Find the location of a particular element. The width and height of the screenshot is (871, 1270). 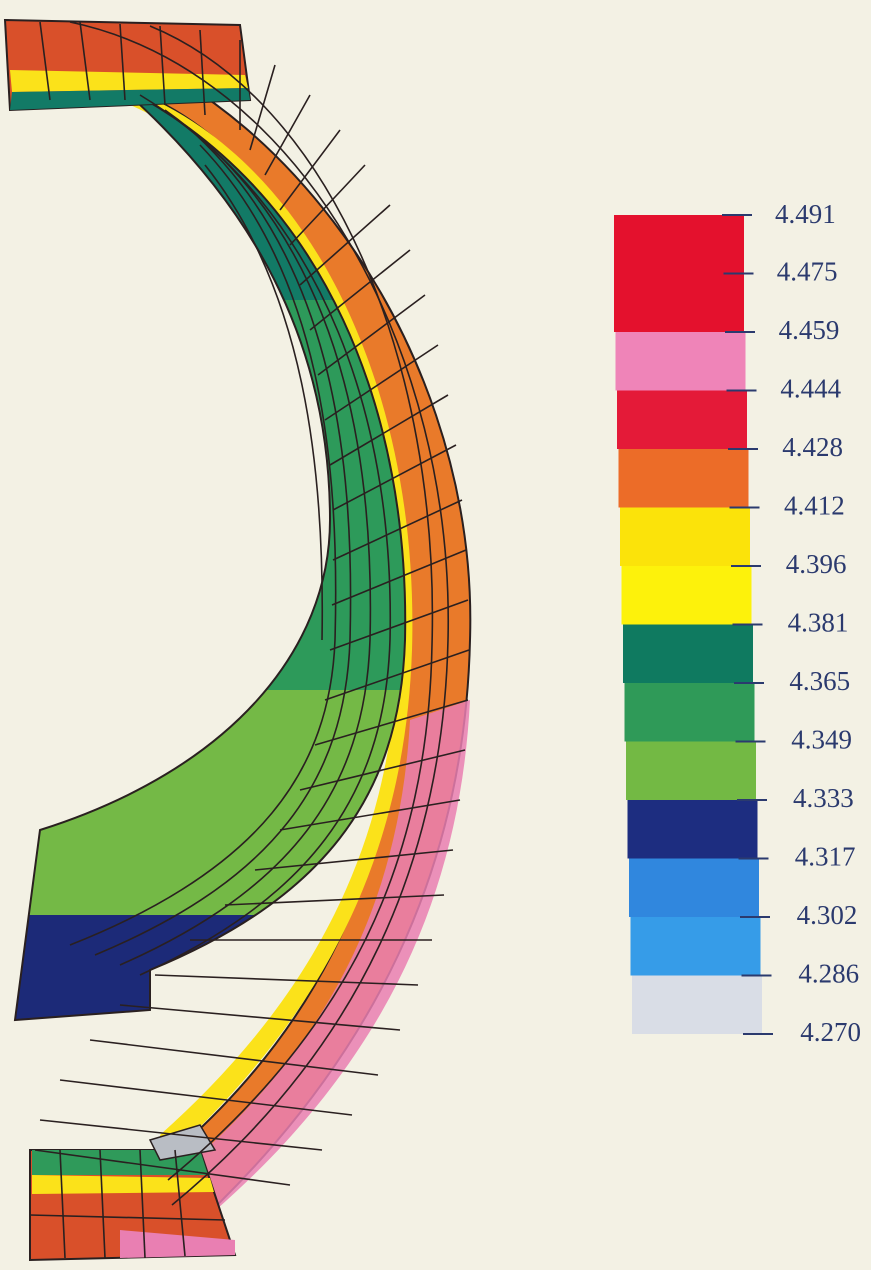

legend-value-label: 4.412 is located at coordinates (814, 506).